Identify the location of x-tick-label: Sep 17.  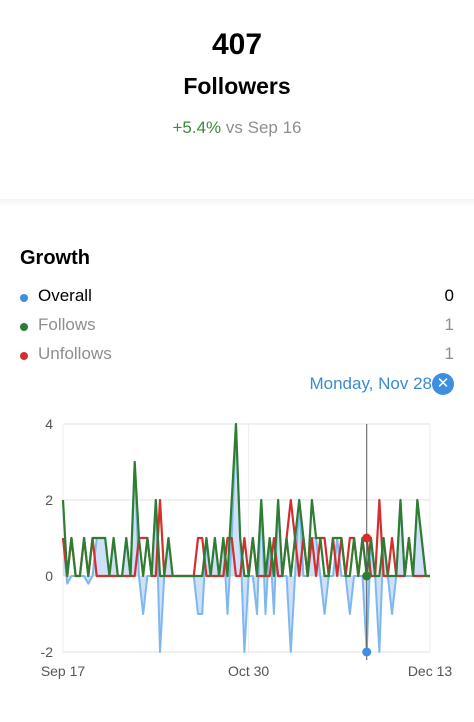
(63, 671).